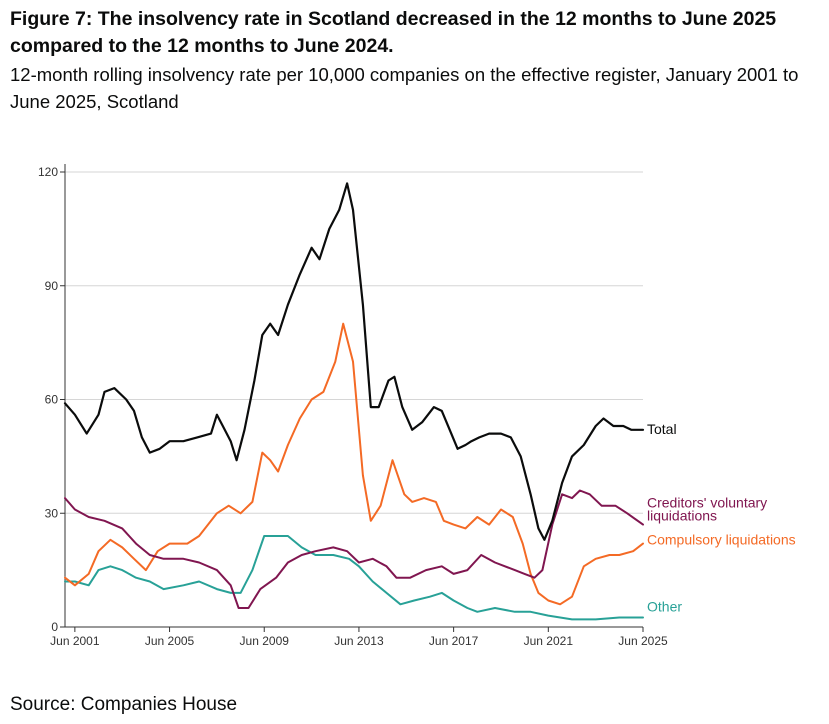  What do you see at coordinates (721, 540) in the screenshot?
I see `series-label-compulsory-liquidations: Compulsory liquidations` at bounding box center [721, 540].